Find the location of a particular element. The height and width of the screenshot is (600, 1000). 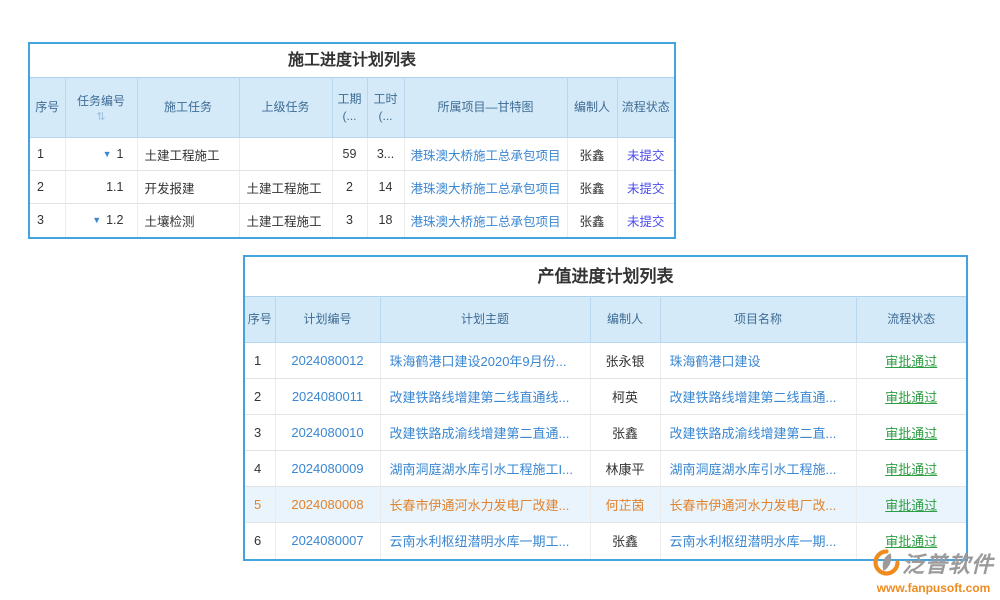

t1-column-label-1: 任务编号 is located at coordinates (100, 101).